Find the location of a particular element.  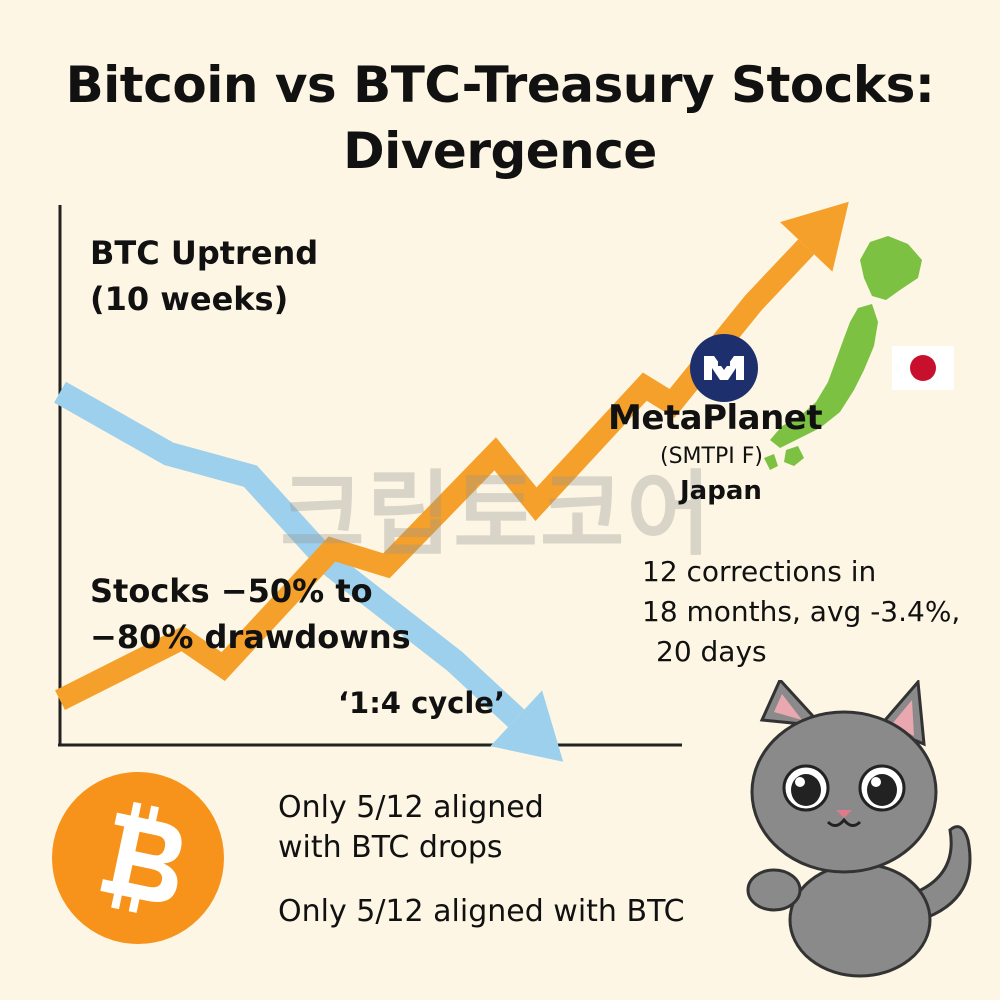

stocks-line-arrowhead is located at coordinates (527, 726).